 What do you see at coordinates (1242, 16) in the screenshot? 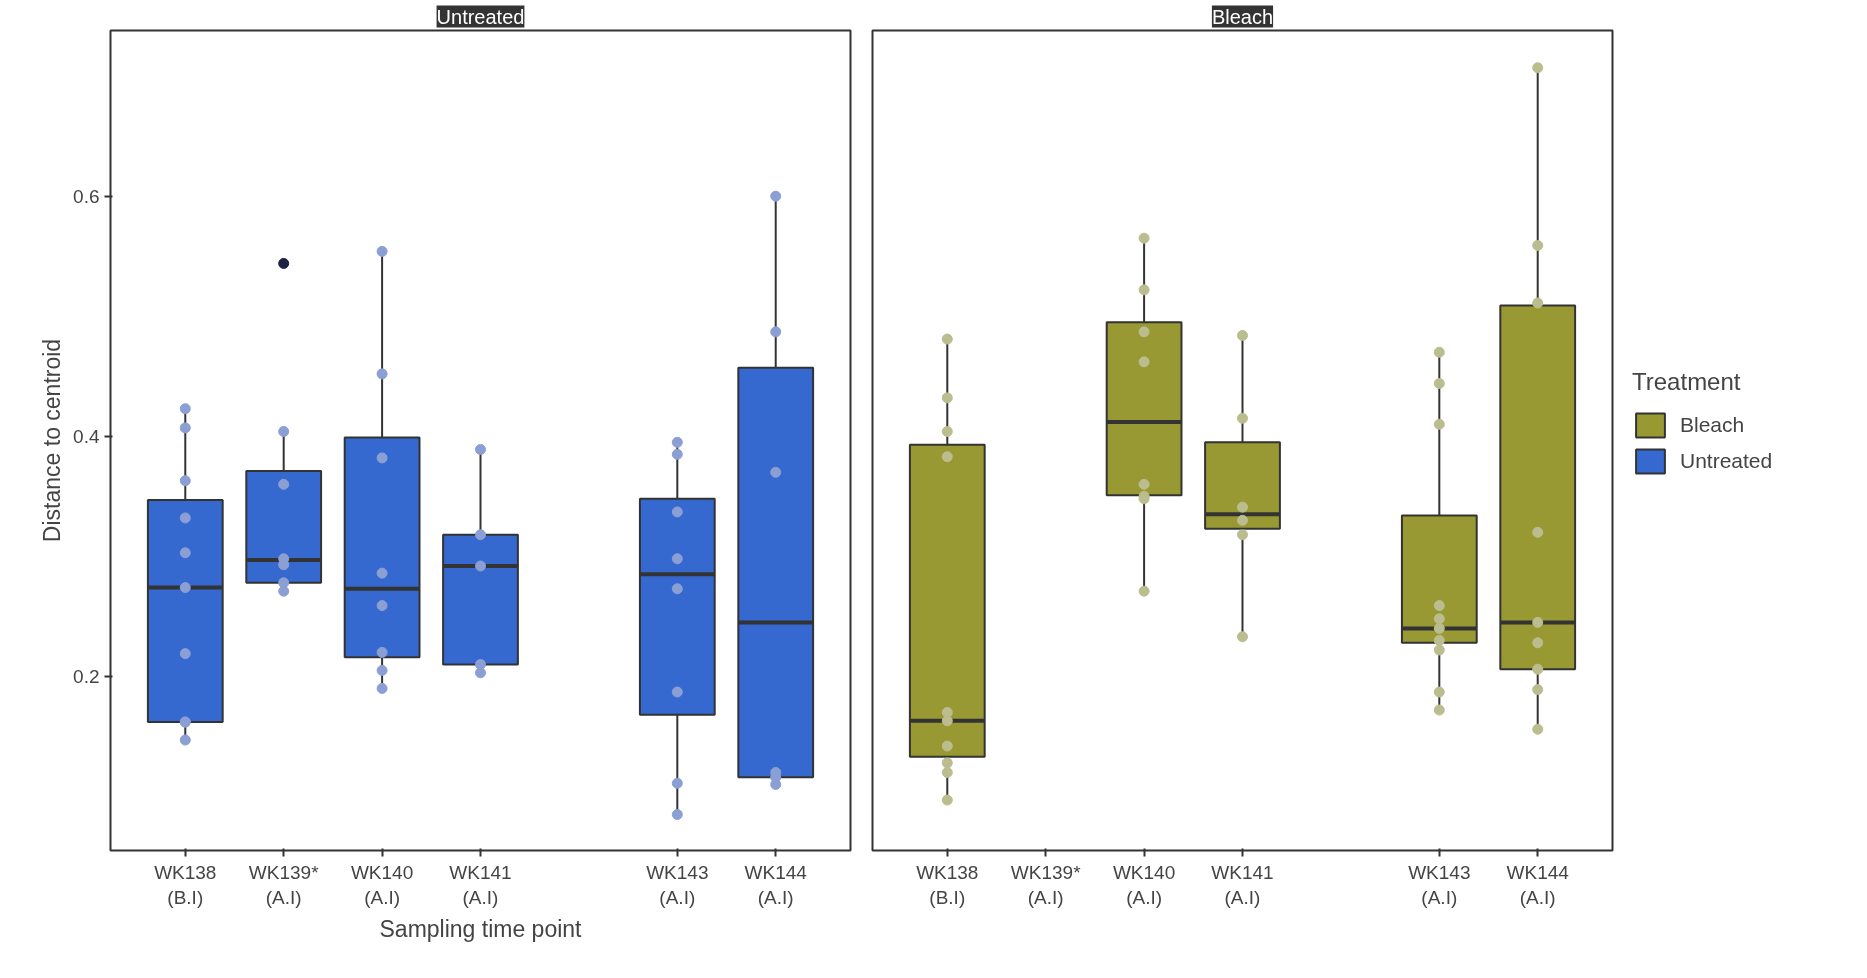
I see `chart-title: Bleach` at bounding box center [1242, 16].